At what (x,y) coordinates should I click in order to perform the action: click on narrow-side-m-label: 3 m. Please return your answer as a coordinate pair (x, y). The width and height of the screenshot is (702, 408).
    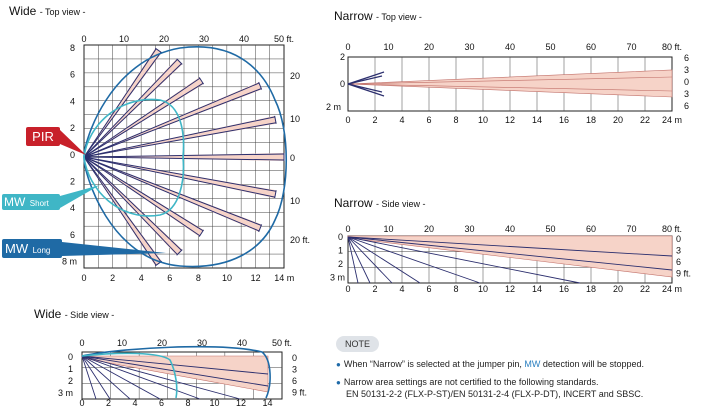
    Looking at the image, I should click on (337, 278).